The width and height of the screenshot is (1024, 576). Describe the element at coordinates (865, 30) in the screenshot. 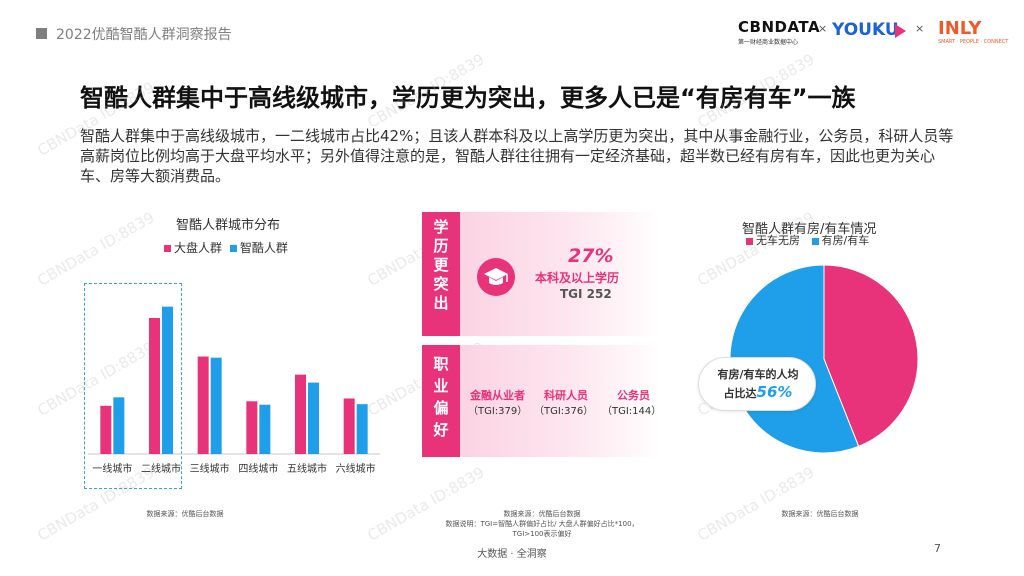

I see `youku-logo: YOUKU` at that location.